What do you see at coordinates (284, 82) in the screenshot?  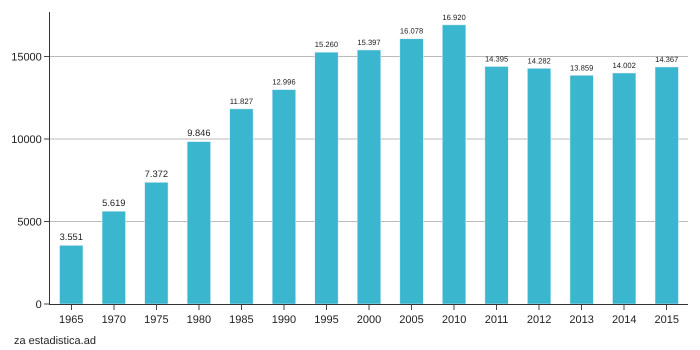 I see `data-label: 12.996` at bounding box center [284, 82].